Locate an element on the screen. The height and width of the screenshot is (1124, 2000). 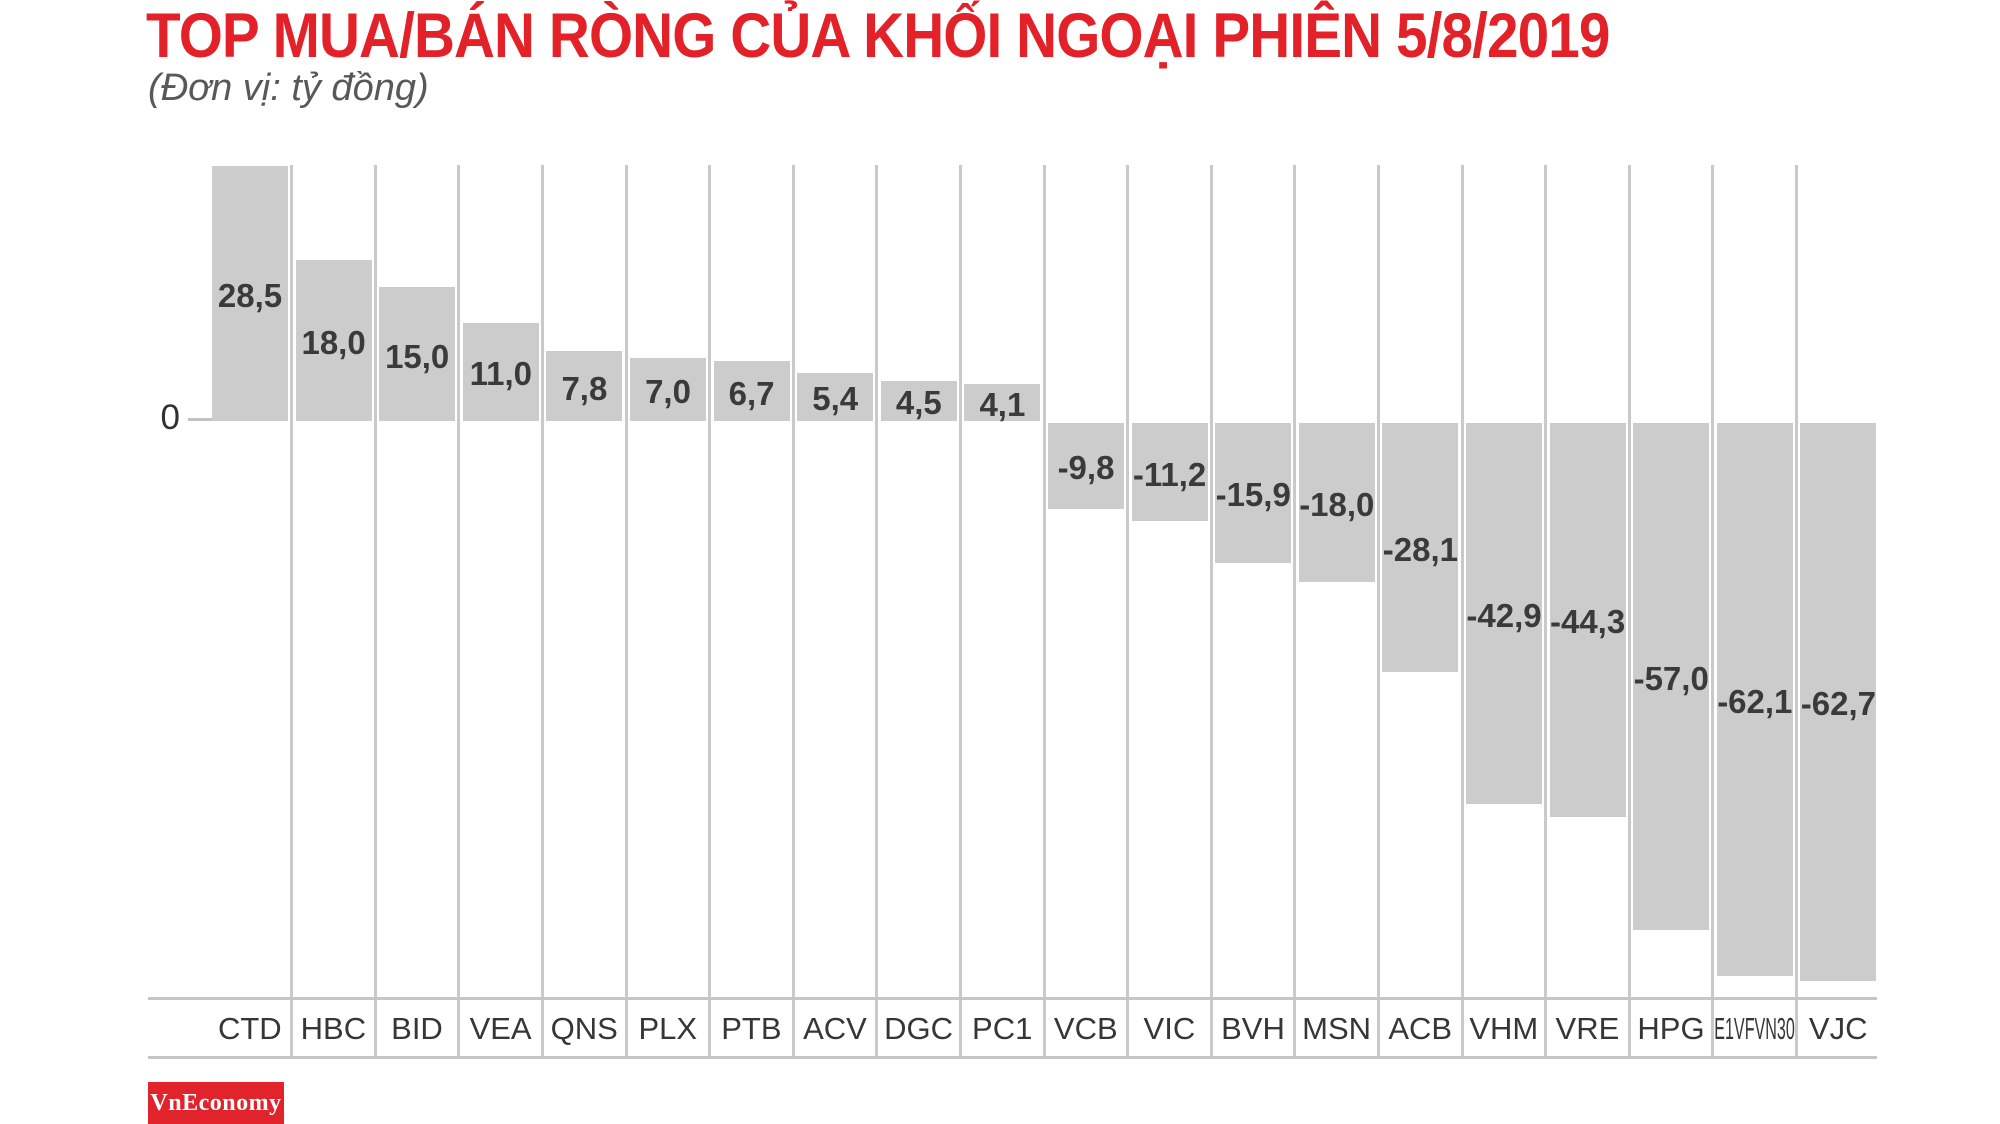
category-label-text: BVH is located at coordinates (1253, 1028).